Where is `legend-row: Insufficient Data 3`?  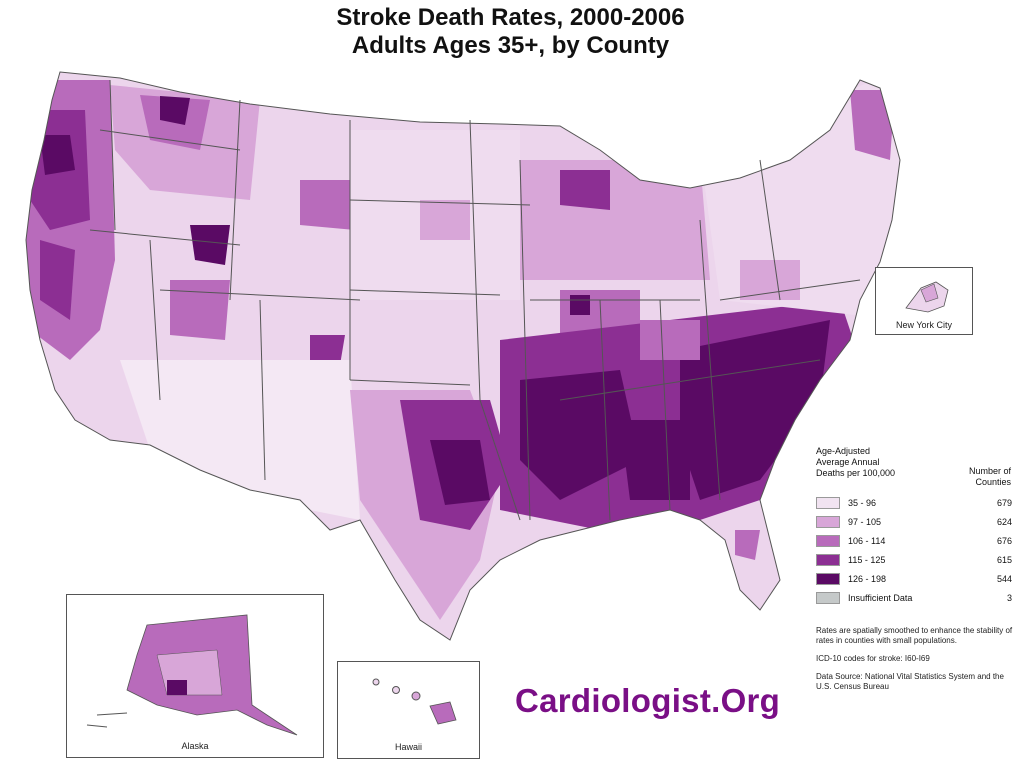
legend-row: Insufficient Data 3 is located at coordinates (914, 598).